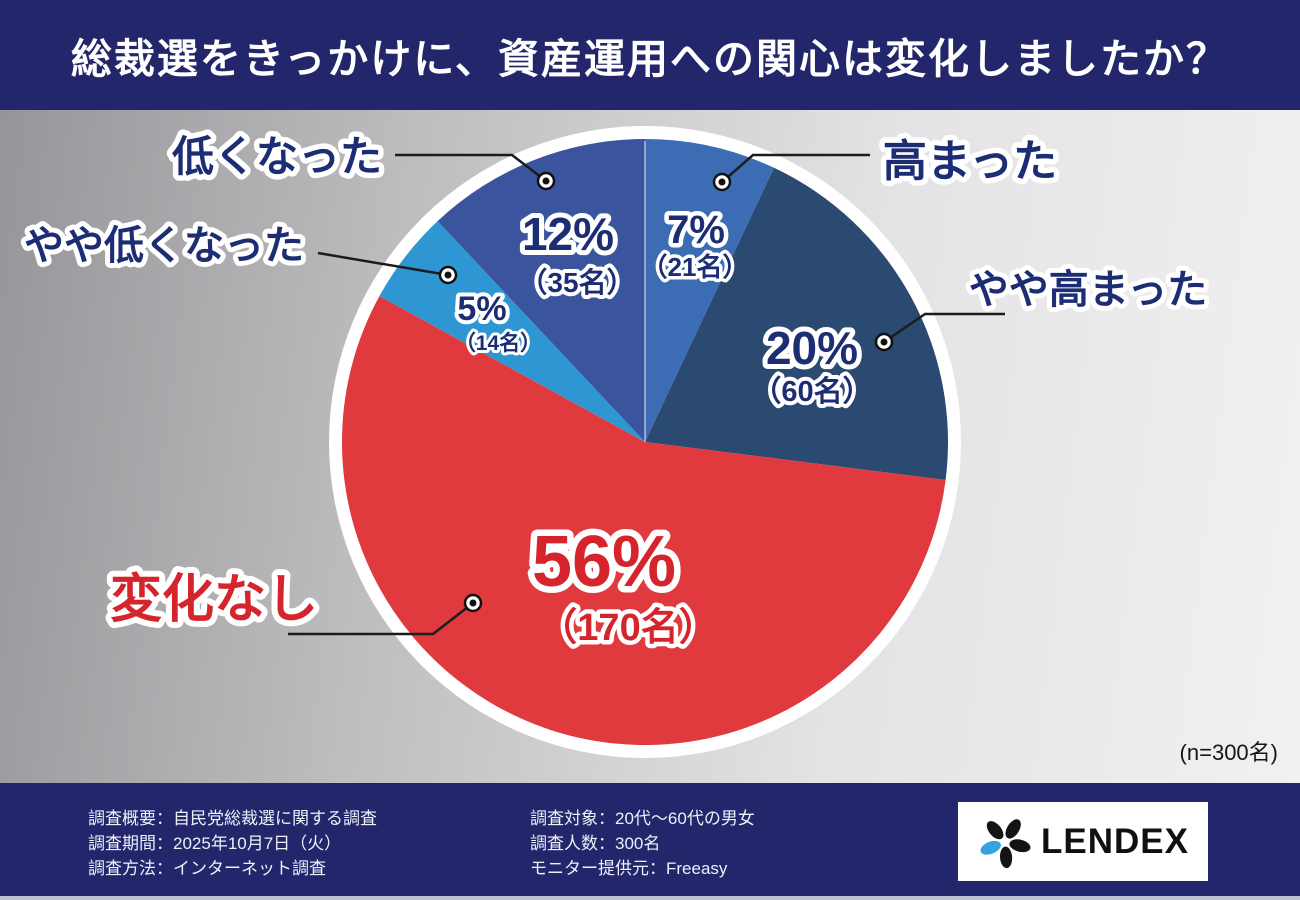 The height and width of the screenshot is (900, 1300). Describe the element at coordinates (448, 275) in the screenshot. I see `leader-dot-yaya-hikuku-core` at that location.